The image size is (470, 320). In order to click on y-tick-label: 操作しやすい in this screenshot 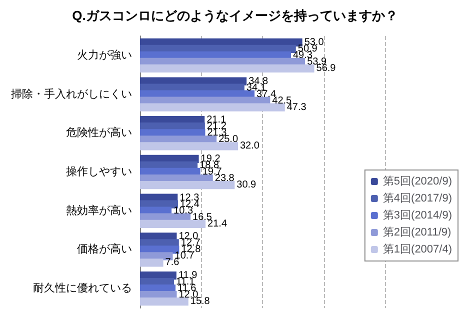, I will do `click(99, 172)`.